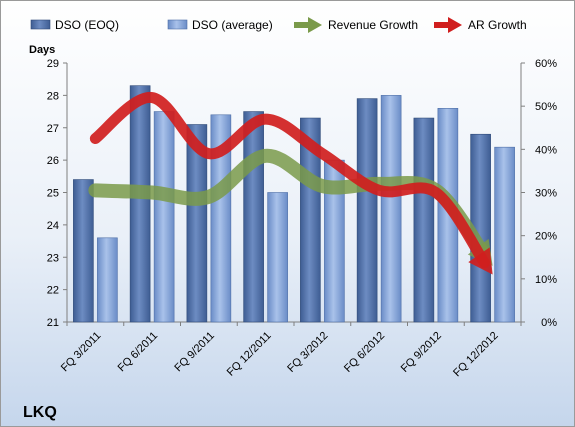 The height and width of the screenshot is (427, 575). I want to click on legend-label: AR Growth, so click(497, 25).